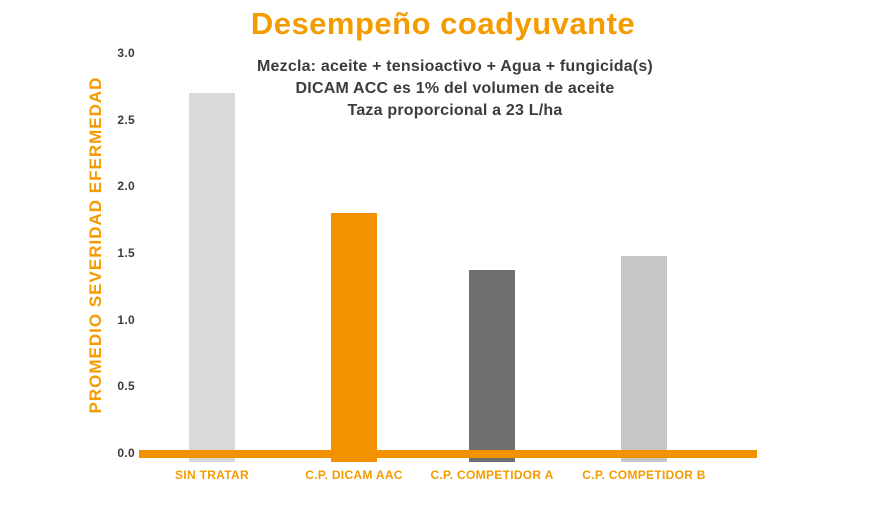  Describe the element at coordinates (455, 110) in the screenshot. I see `chart-subtitle-line-3: Taza proporcional a 23 L/ha` at that location.